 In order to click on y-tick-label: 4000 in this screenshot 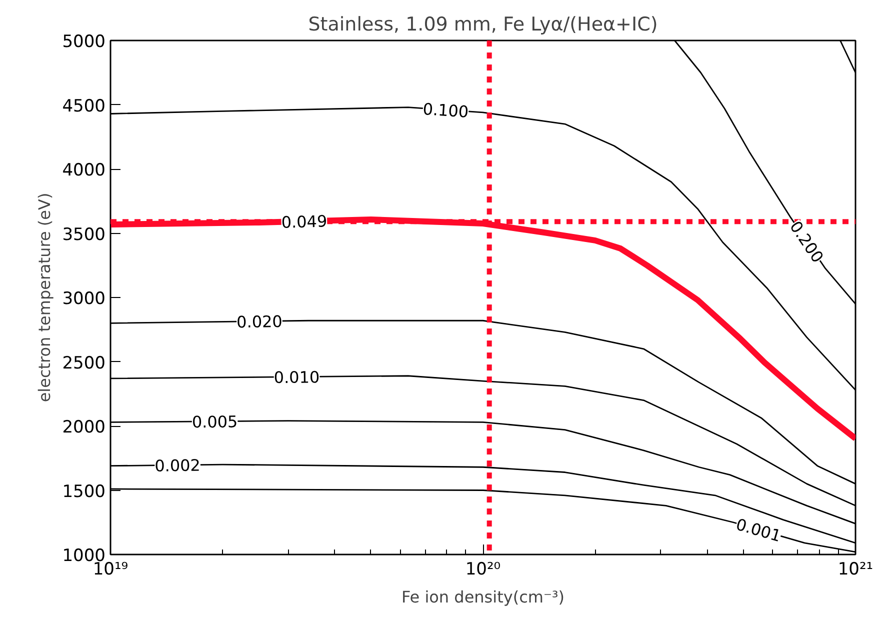, I will do `click(84, 170)`.